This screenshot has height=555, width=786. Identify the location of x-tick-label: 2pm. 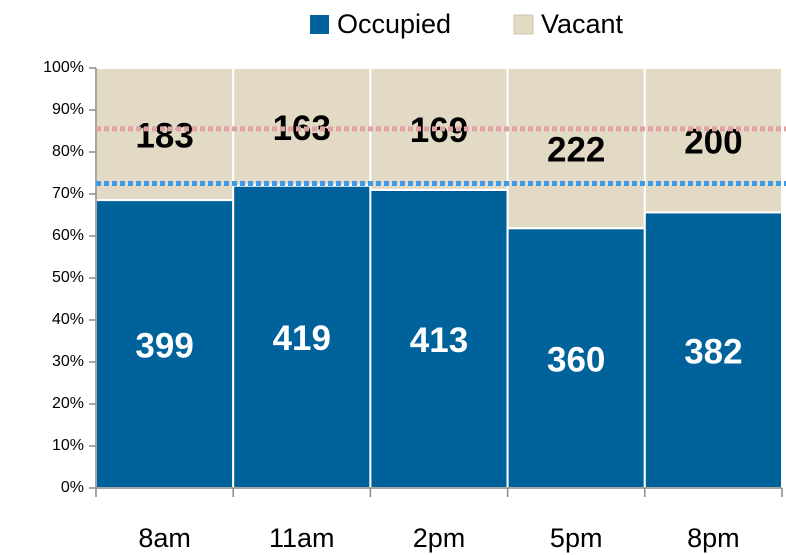
(439, 538).